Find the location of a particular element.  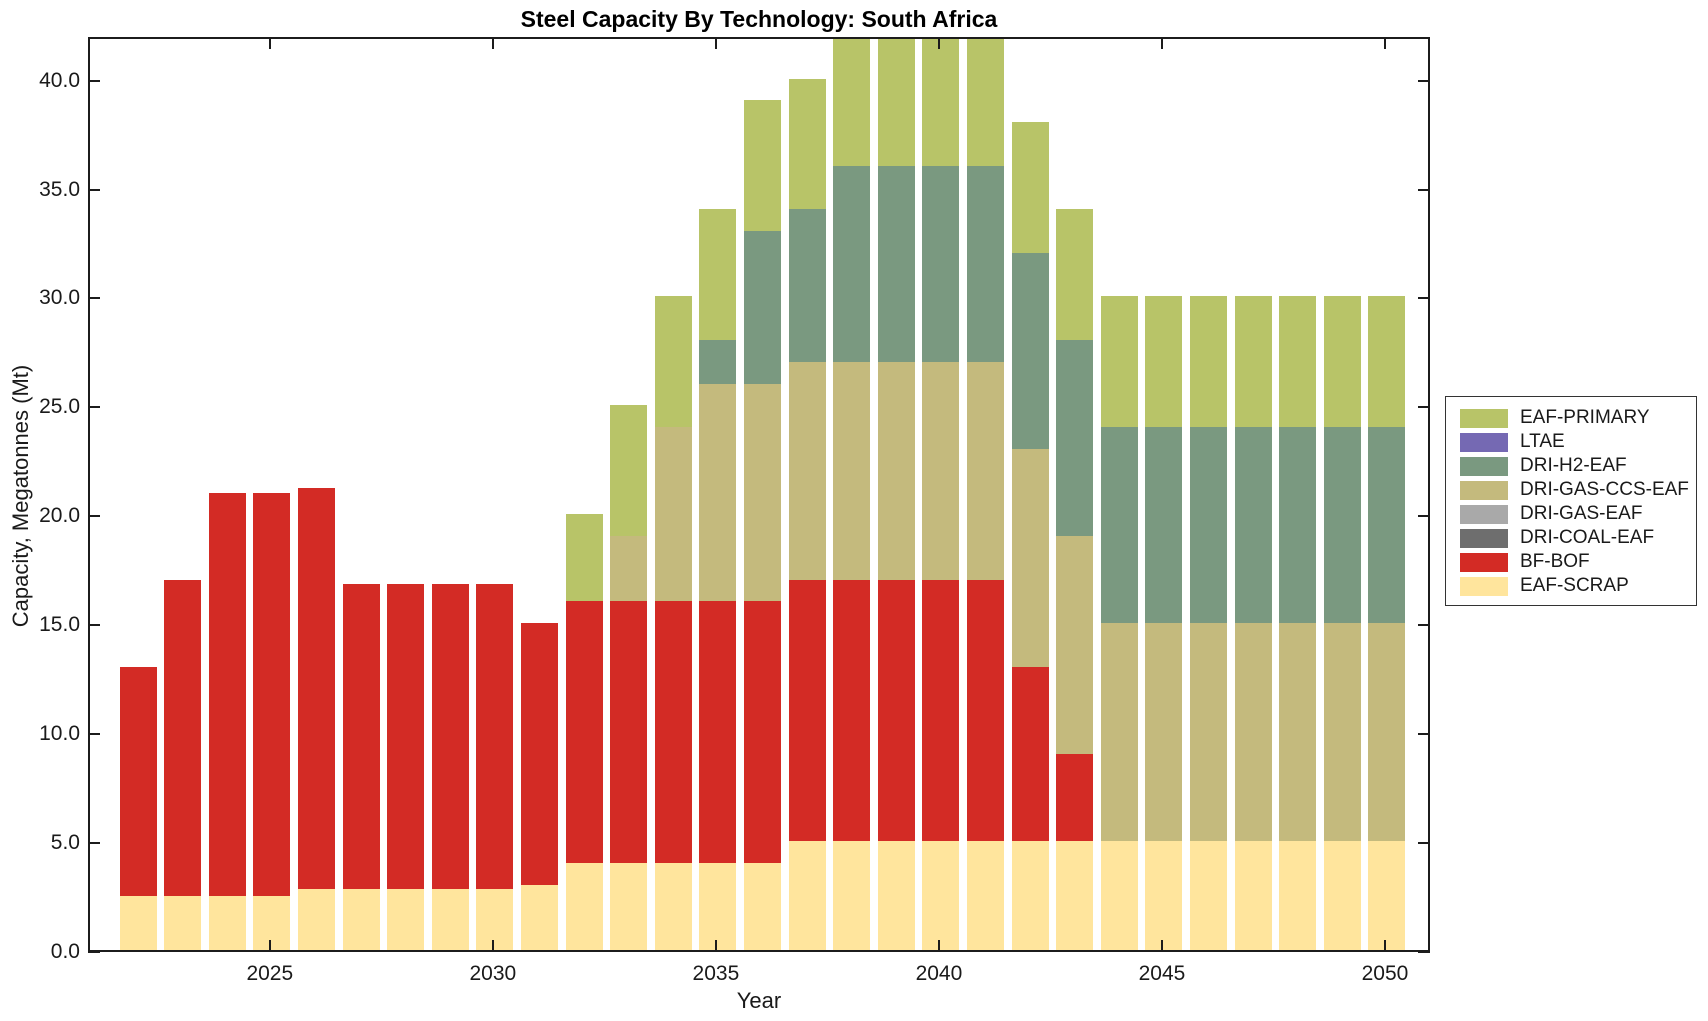

y-tick-label: 25.0 is located at coordinates (59, 407).